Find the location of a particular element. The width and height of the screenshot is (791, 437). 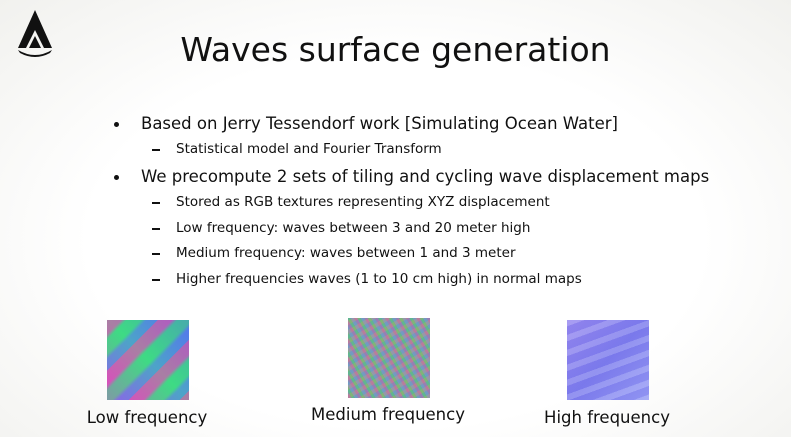

logo is located at coordinates (35, 33).